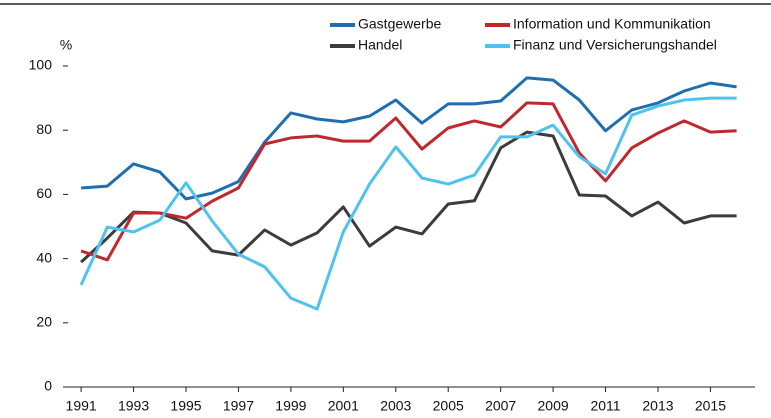 The image size is (771, 418). What do you see at coordinates (81, 406) in the screenshot?
I see `x-tick-label: 1991` at bounding box center [81, 406].